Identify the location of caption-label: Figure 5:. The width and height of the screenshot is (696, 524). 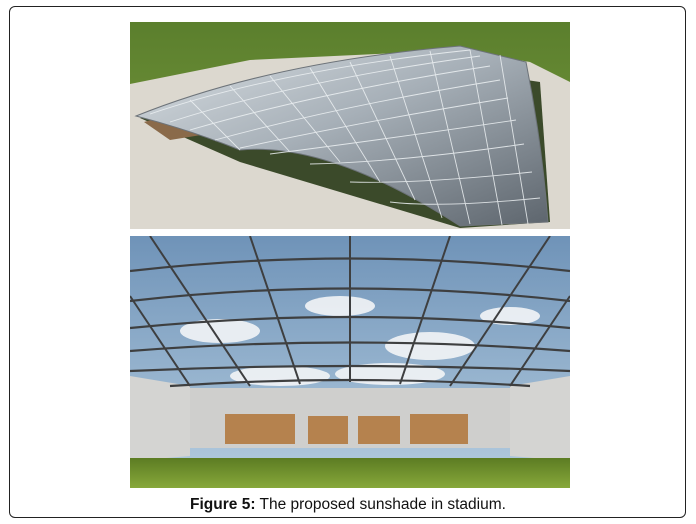
(223, 504).